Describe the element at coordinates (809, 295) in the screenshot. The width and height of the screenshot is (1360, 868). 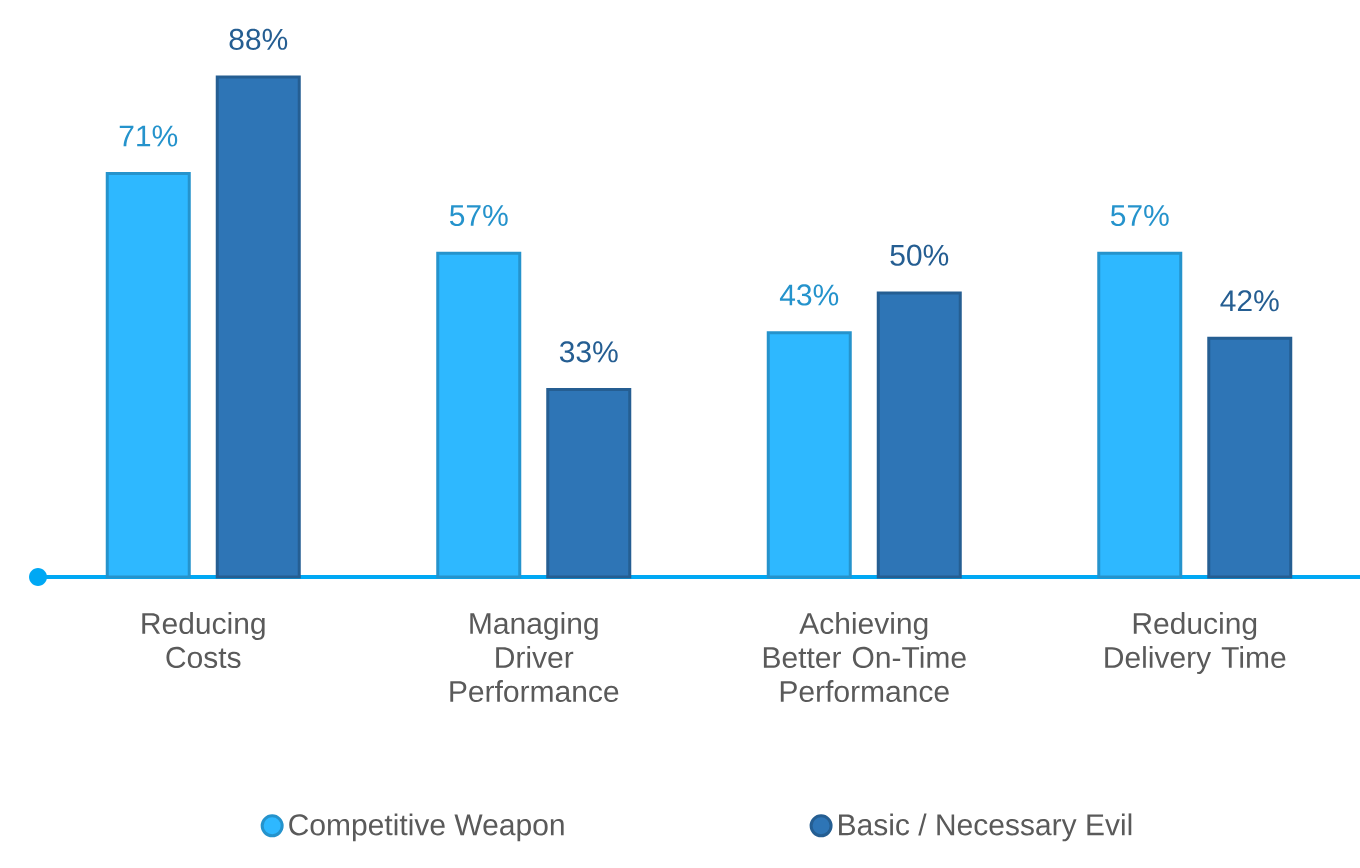
I see `data-label: 43%` at that location.